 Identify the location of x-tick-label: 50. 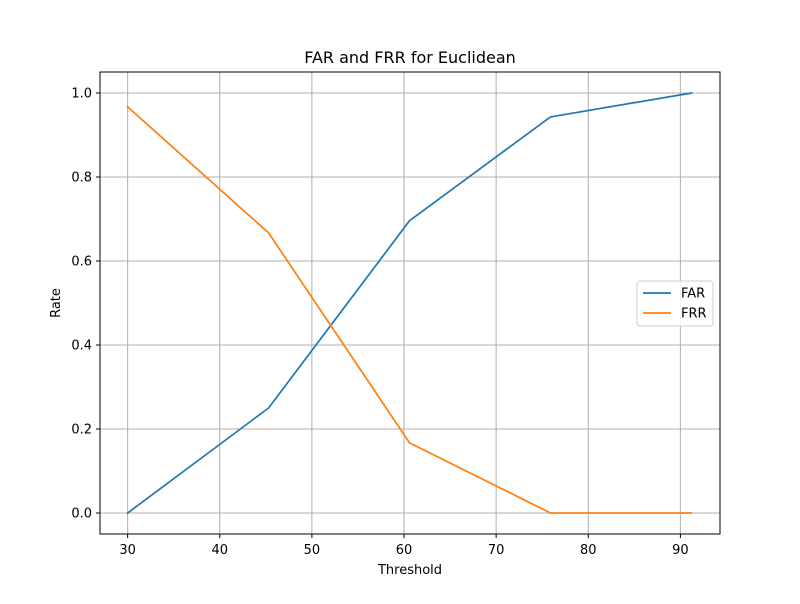
(312, 550).